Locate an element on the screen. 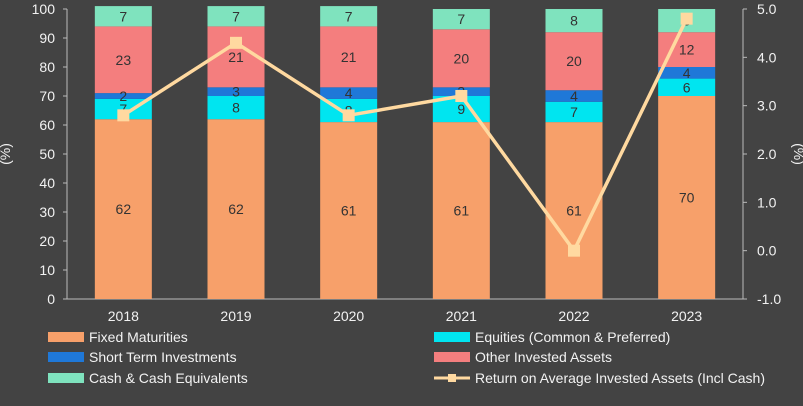 This screenshot has height=406, width=803. x-tick-label: 2022 is located at coordinates (573, 316).